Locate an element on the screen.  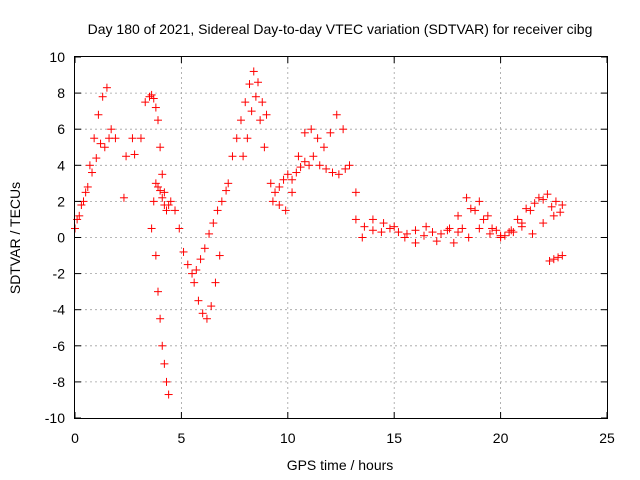
x-tick-label: 20 is located at coordinates (501, 438).